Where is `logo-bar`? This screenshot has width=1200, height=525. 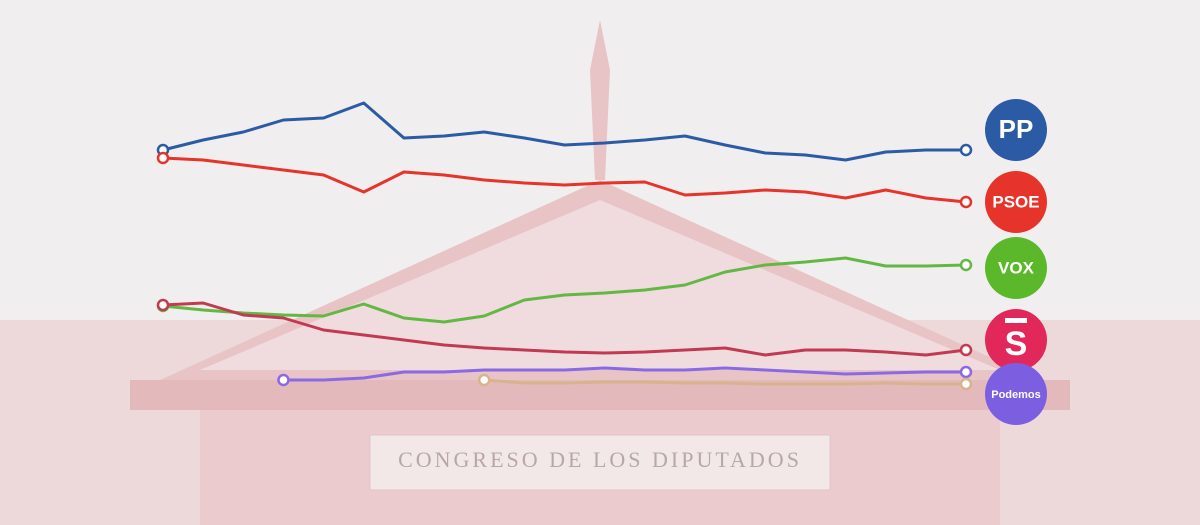 logo-bar is located at coordinates (1016, 320).